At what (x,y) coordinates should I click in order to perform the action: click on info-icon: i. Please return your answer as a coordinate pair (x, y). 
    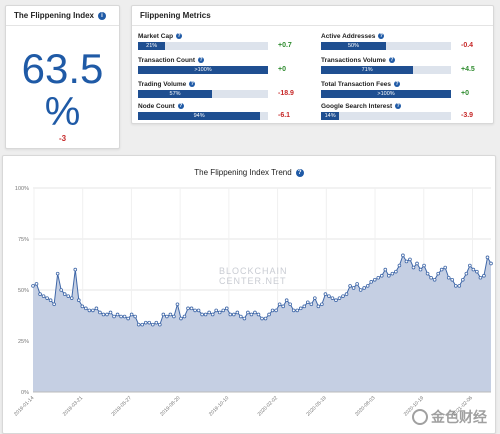
    Looking at the image, I should click on (102, 15).